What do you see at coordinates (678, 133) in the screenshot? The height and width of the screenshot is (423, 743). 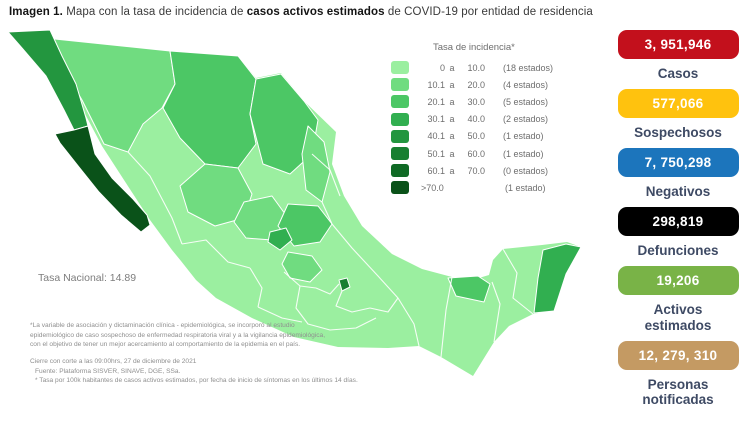 I see `sospechosos-label: Sospechosos` at bounding box center [678, 133].